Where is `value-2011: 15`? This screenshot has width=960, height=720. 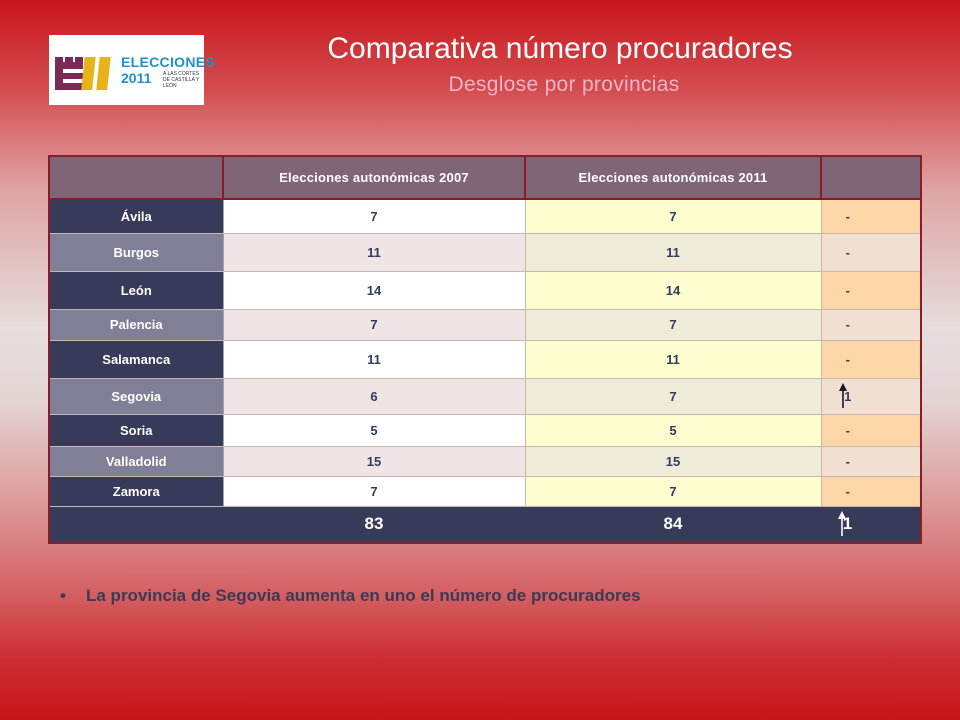 value-2011: 15 is located at coordinates (673, 461).